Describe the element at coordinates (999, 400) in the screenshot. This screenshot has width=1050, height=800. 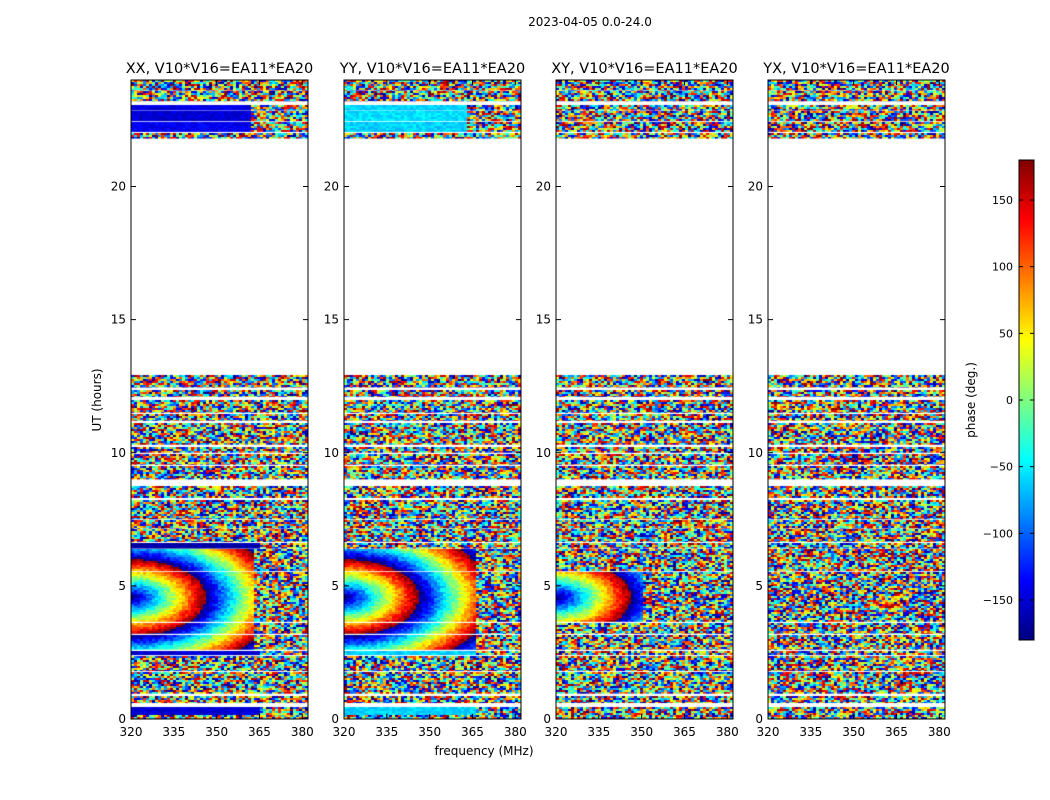
I see `colorbar: phase (deg.) 150 100 50 0 −50 −100 −150` at that location.